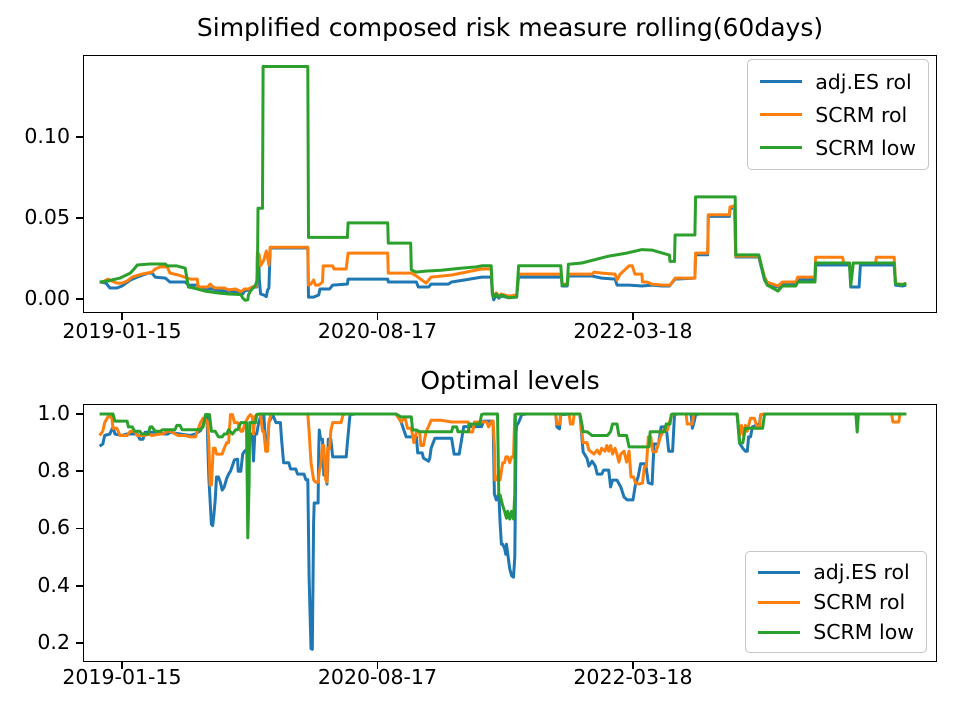 Image resolution: width=960 pixels, height=720 pixels. Describe the element at coordinates (53, 412) in the screenshot. I see `y-tick-label: 1.0` at that location.